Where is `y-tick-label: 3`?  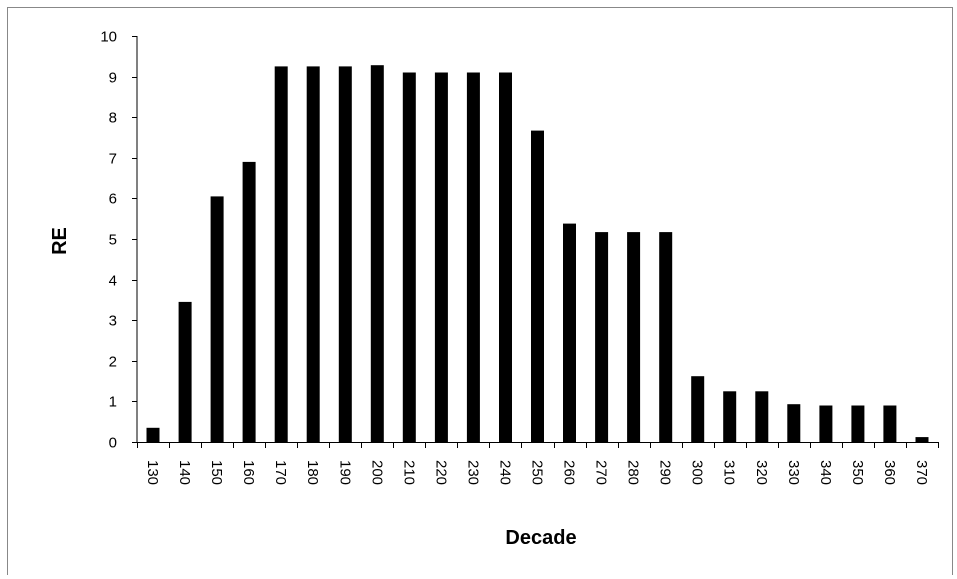
y-tick-label: 3 is located at coordinates (113, 321).